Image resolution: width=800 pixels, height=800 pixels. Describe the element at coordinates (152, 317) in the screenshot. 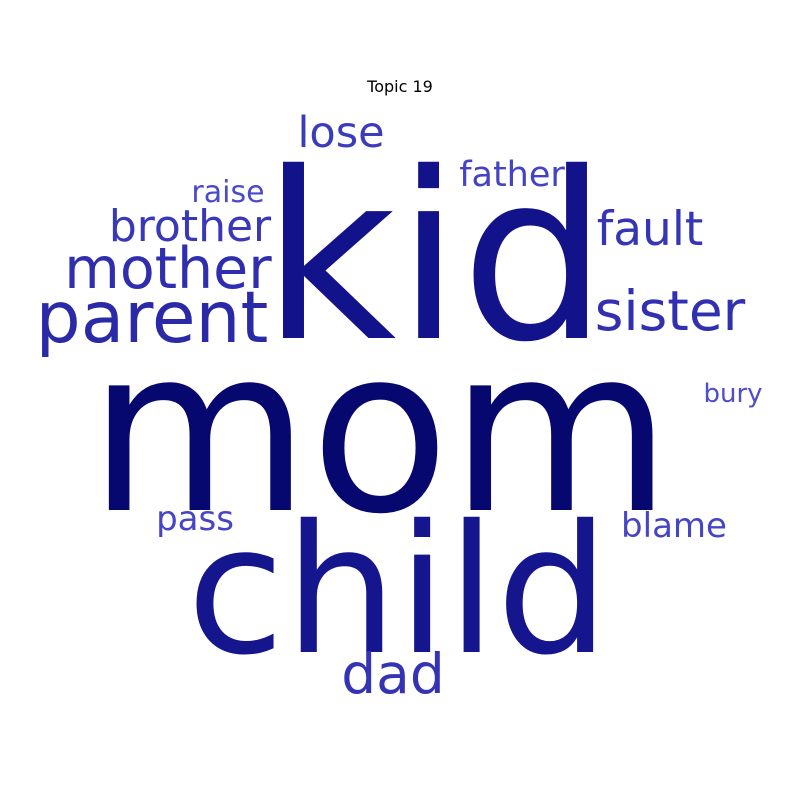

I see `word-parent: parent` at that location.